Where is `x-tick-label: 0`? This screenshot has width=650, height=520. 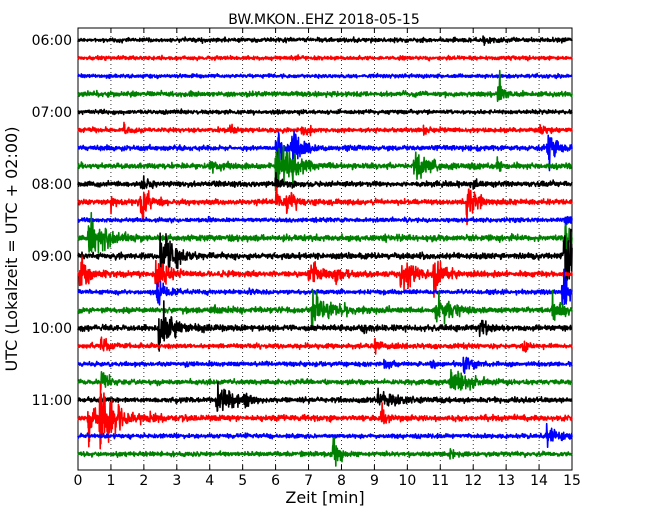
x-tick-label: 0 is located at coordinates (78, 481).